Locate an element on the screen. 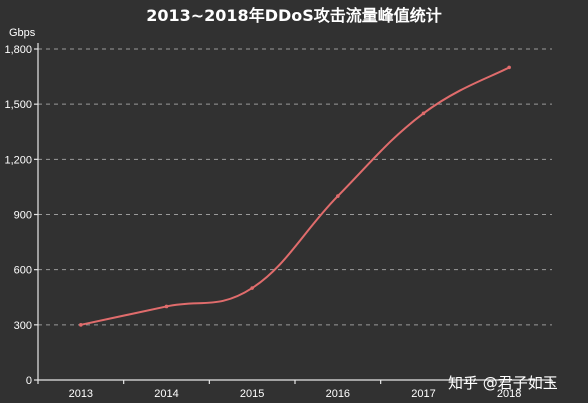 The image size is (588, 403). y-tick-label: 1,500 is located at coordinates (18, 105).